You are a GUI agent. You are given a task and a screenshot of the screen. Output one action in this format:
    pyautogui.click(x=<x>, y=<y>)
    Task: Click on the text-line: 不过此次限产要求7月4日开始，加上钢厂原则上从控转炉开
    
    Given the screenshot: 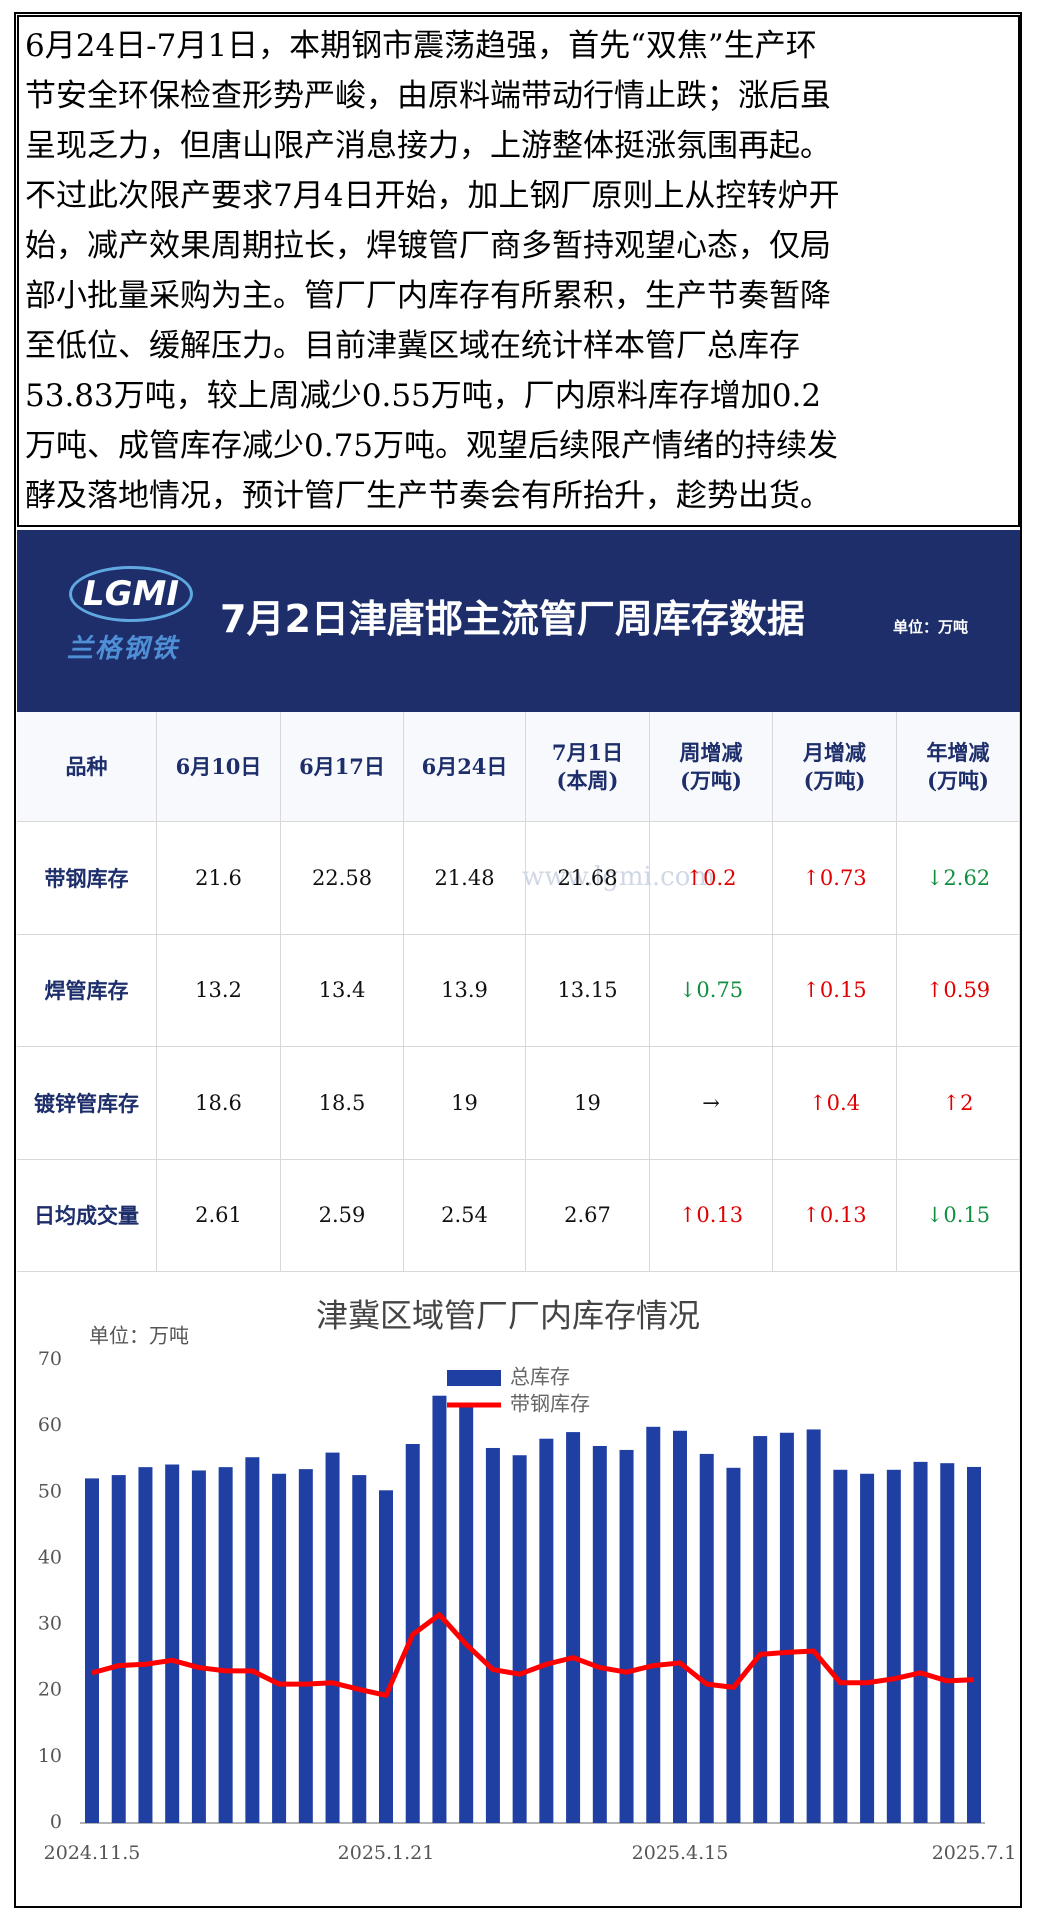 What is the action you would take?
    pyautogui.click(x=432, y=196)
    